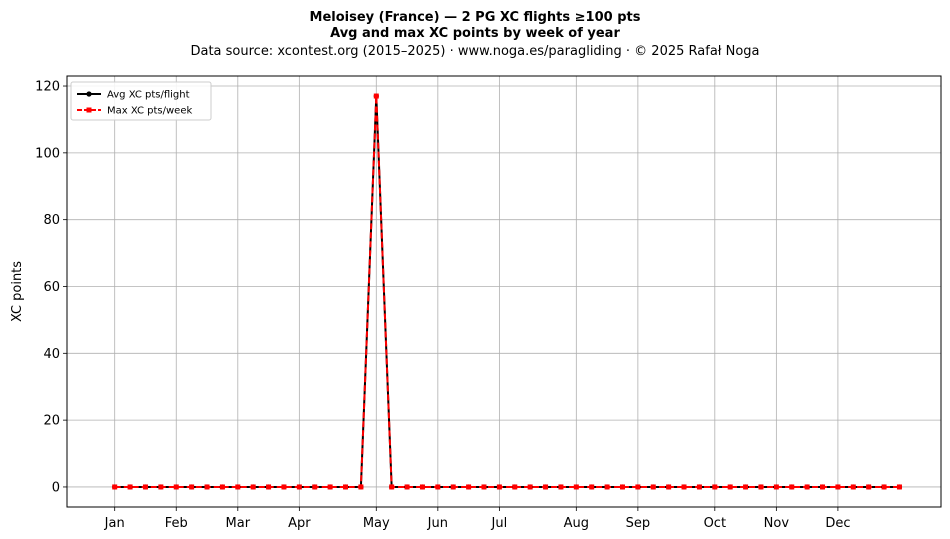 This screenshot has width=950, height=539. I want to click on chart-subtitle: Avg and max XC points by week of year, so click(475, 33).